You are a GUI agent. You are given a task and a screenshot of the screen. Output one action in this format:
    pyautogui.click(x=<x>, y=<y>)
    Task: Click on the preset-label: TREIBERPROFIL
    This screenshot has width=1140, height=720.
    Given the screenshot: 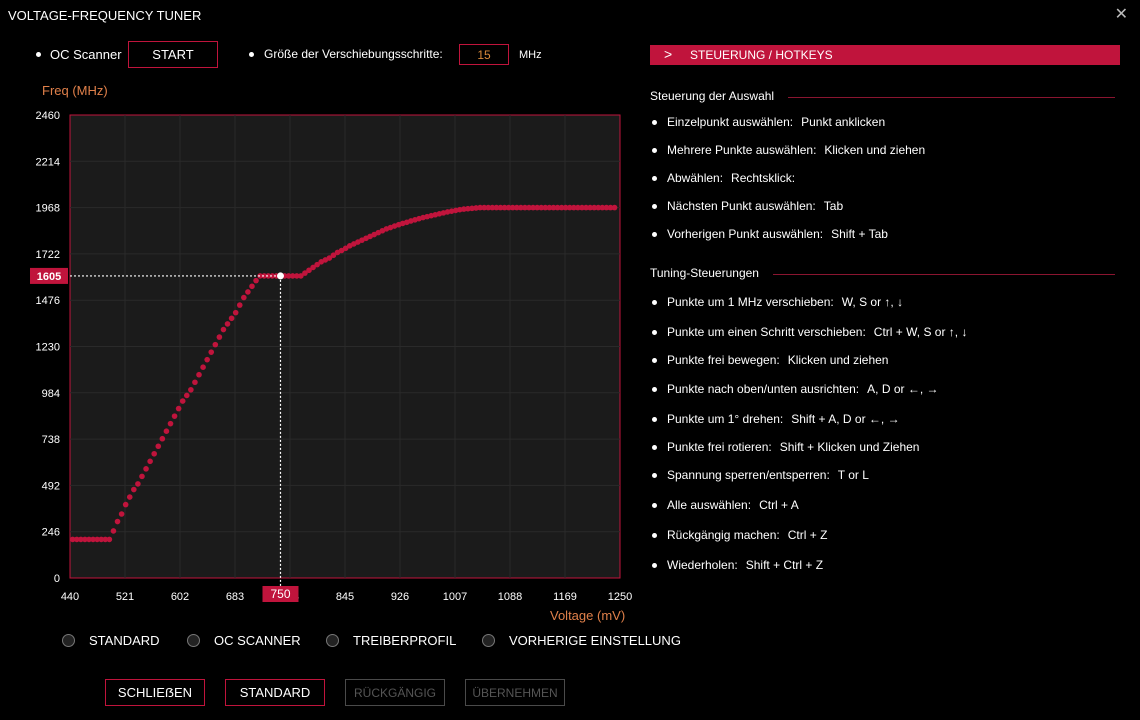 What is the action you would take?
    pyautogui.click(x=405, y=640)
    